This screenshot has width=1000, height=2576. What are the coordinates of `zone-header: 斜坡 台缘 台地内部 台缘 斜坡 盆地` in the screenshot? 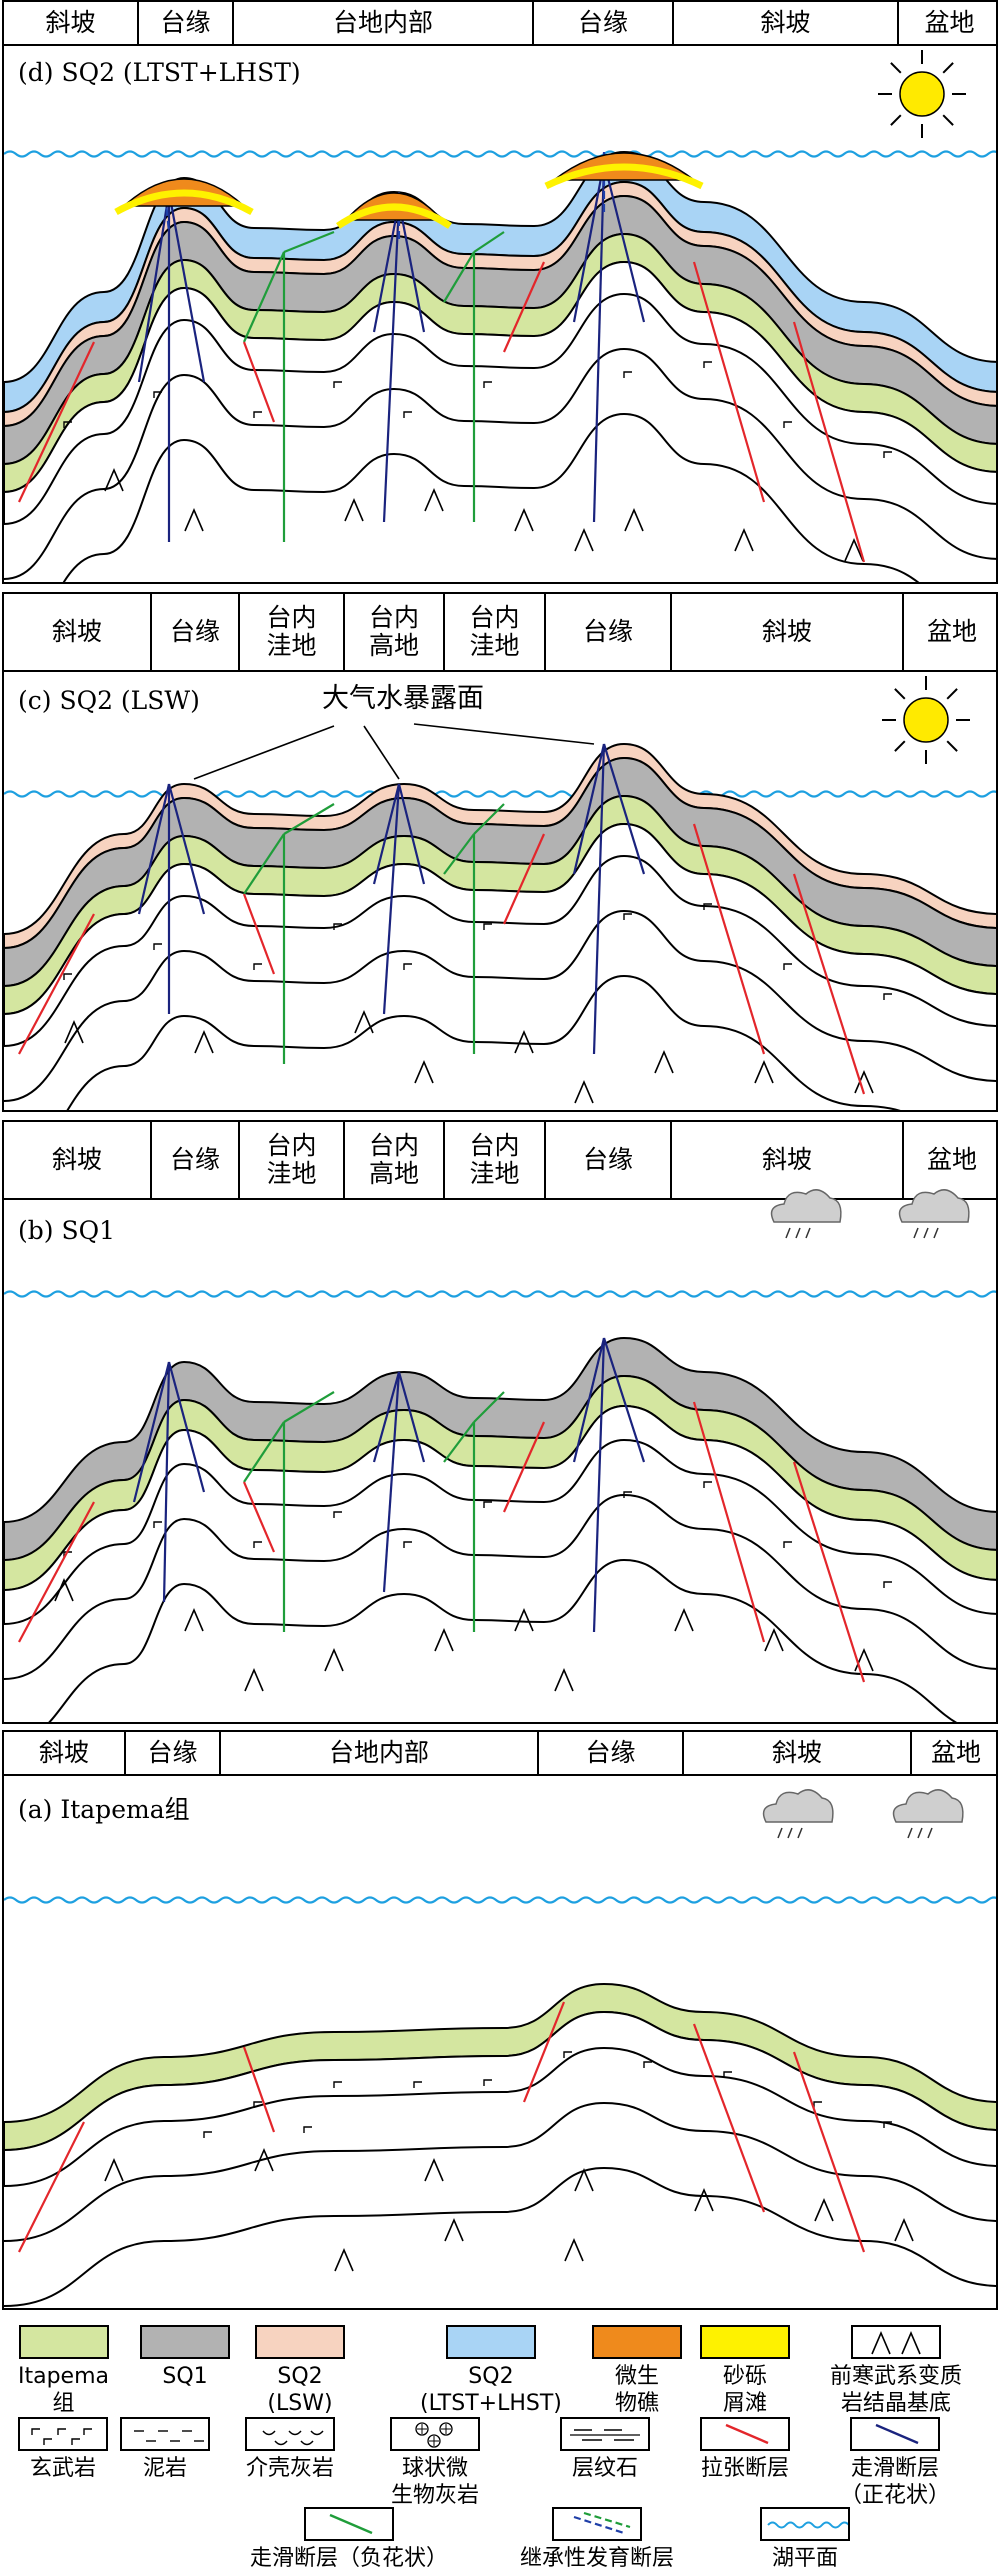 It's located at (500, 24).